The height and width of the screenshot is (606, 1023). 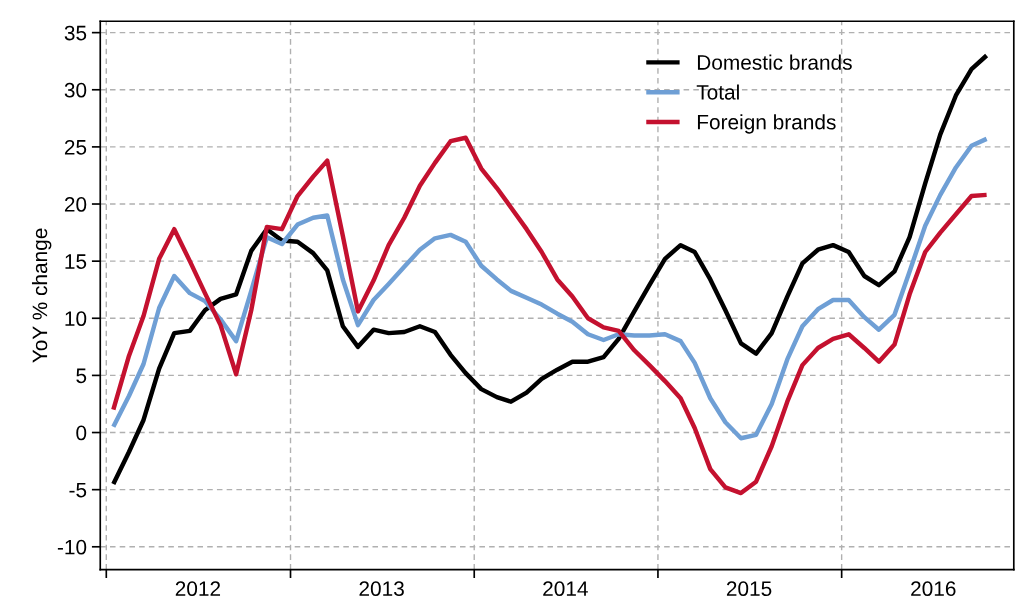 What do you see at coordinates (75, 147) in the screenshot?
I see `y-tick-label: 25` at bounding box center [75, 147].